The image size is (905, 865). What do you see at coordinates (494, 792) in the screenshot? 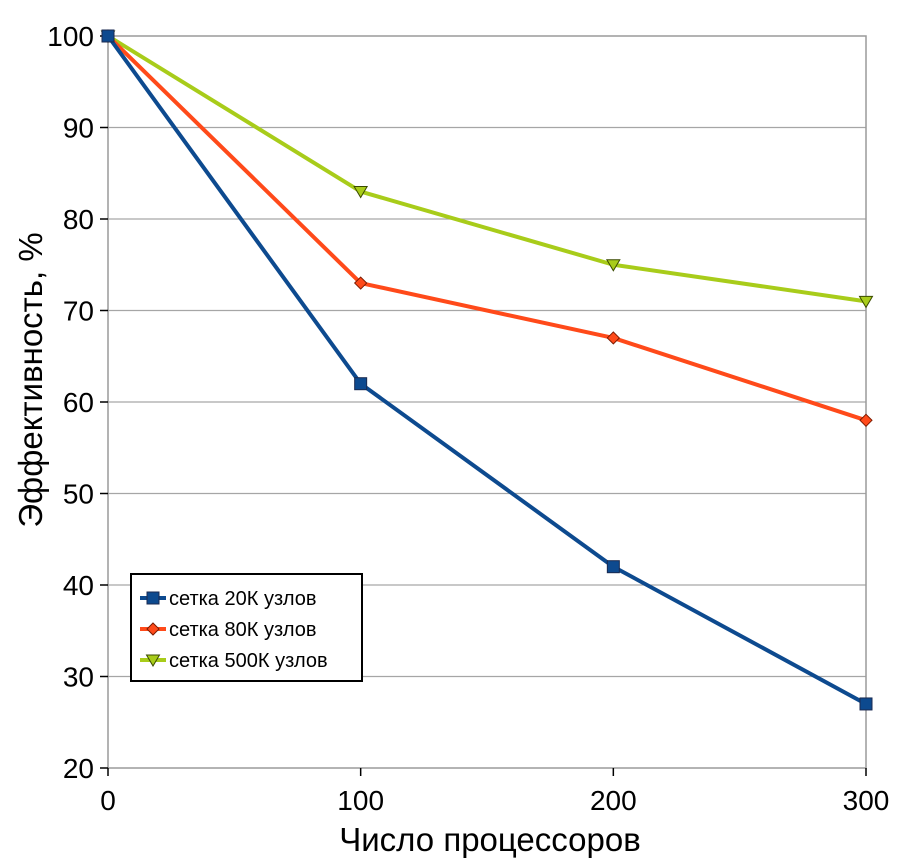
I see `x-axis-ticks: 0 100 200 300` at bounding box center [494, 792].